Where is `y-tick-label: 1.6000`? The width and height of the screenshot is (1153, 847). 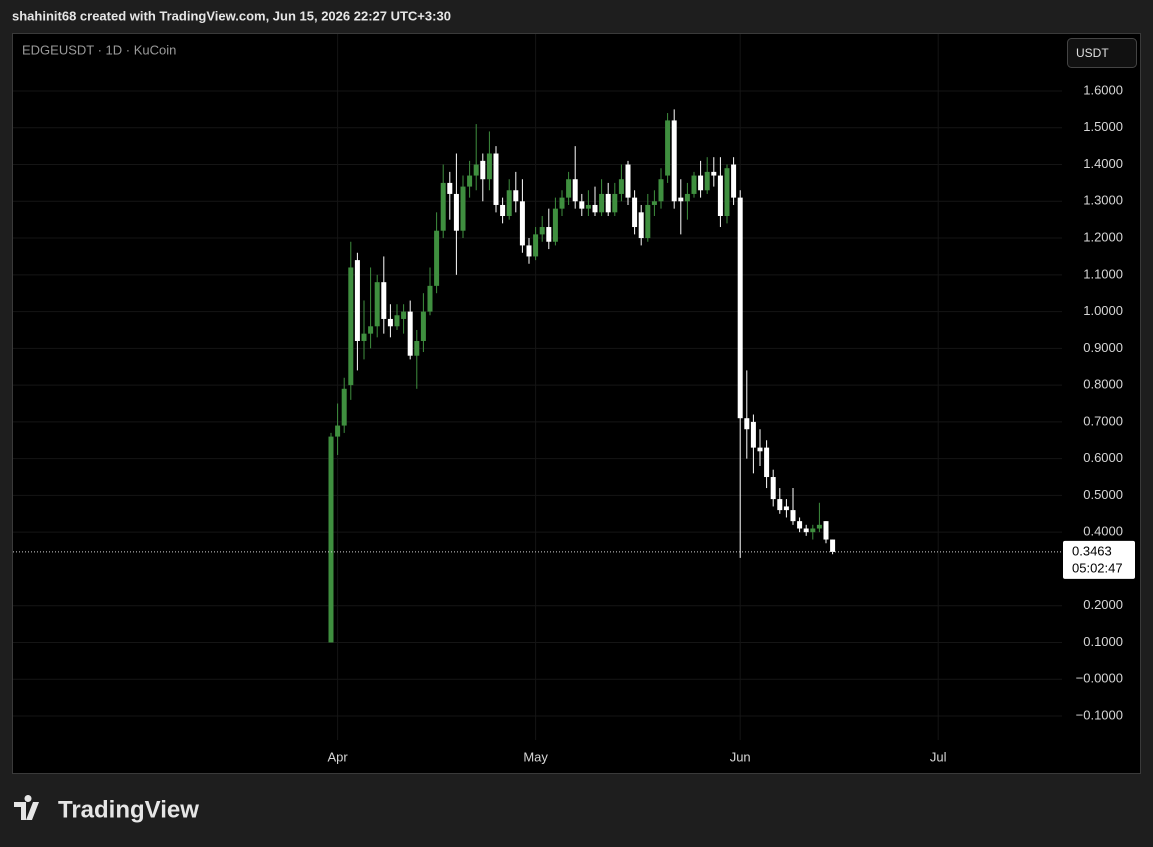 y-tick-label: 1.6000 is located at coordinates (1103, 89).